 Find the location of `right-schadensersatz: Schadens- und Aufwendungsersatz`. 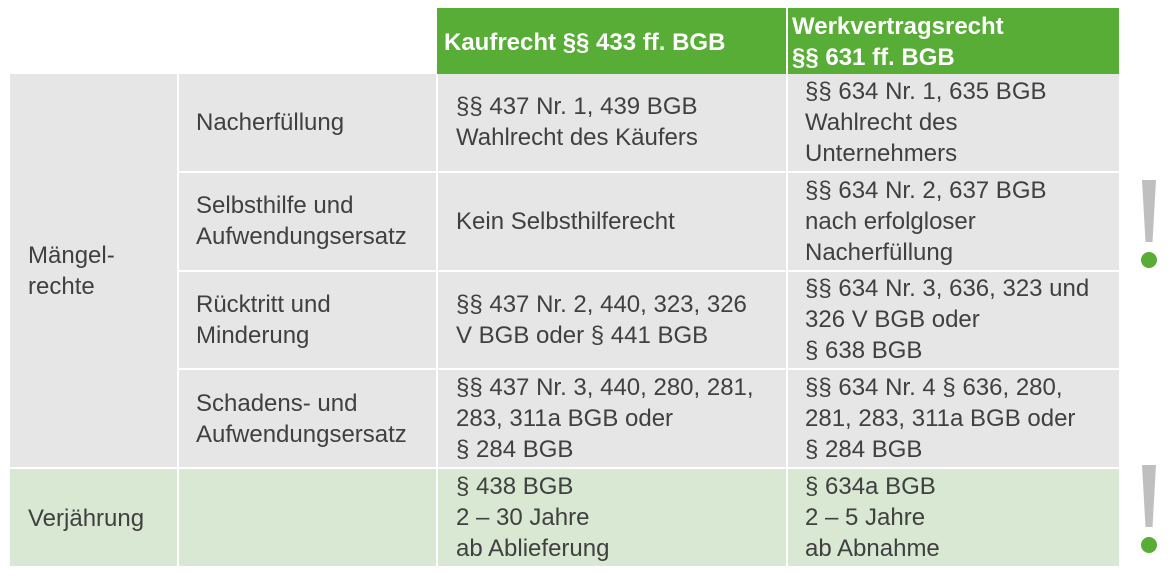

right-schadensersatz: Schadens- und Aufwendungsersatz is located at coordinates (301, 419).